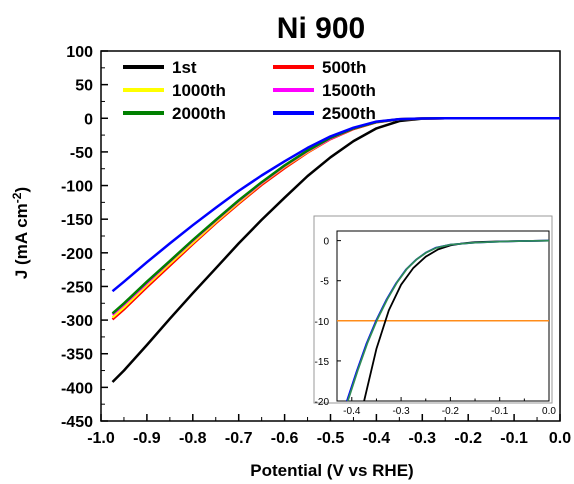 This screenshot has height=484, width=574. I want to click on x-tick-label: -0.5, so click(331, 438).